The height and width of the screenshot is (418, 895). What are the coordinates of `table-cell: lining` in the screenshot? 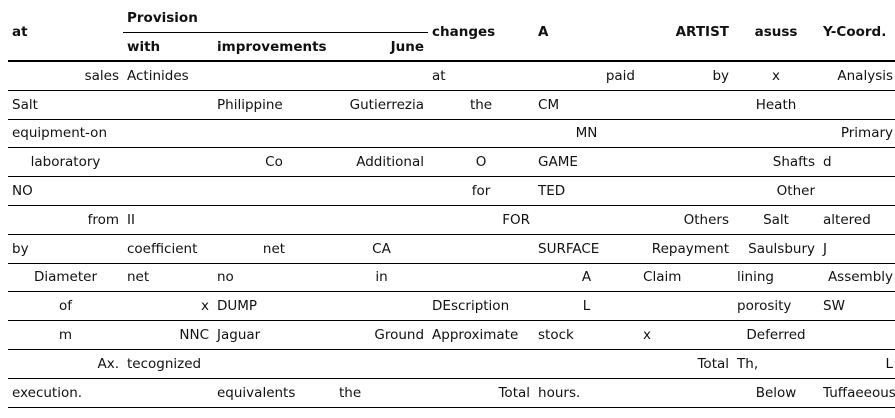 It's located at (776, 277).